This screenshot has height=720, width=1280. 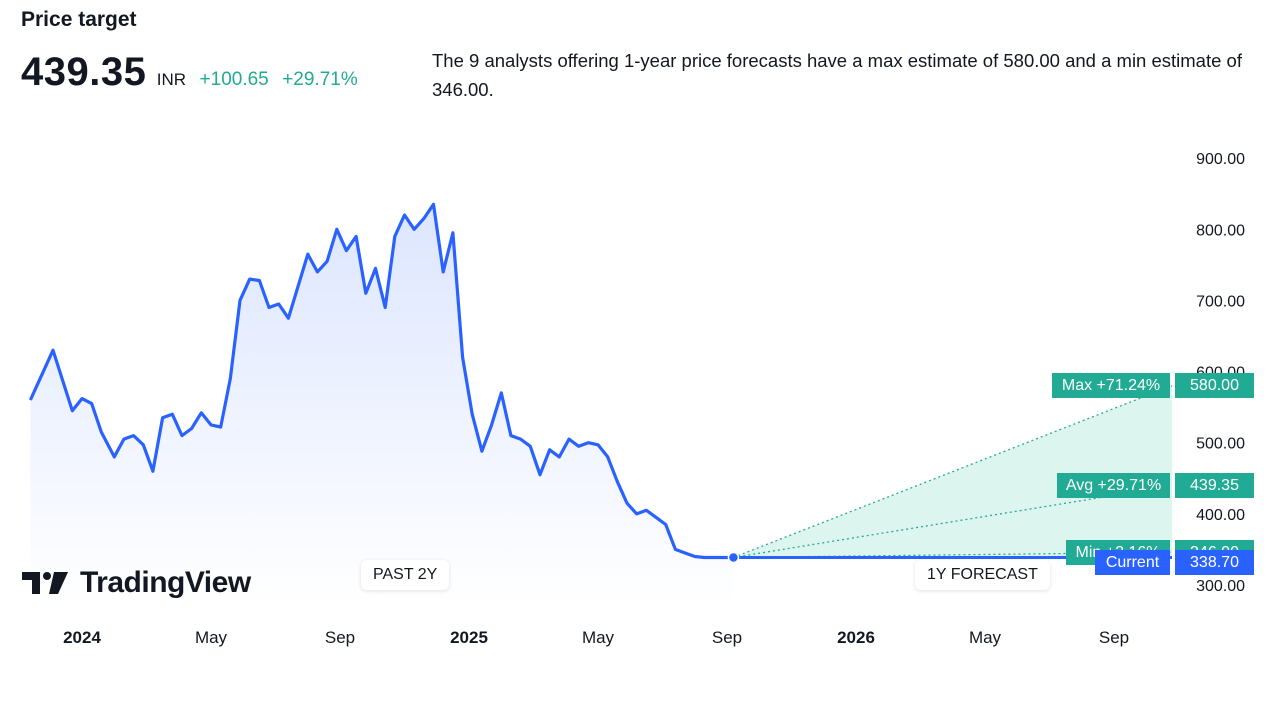 What do you see at coordinates (1111, 386) in the screenshot?
I see `max-estimate-label: Max +71.24%` at bounding box center [1111, 386].